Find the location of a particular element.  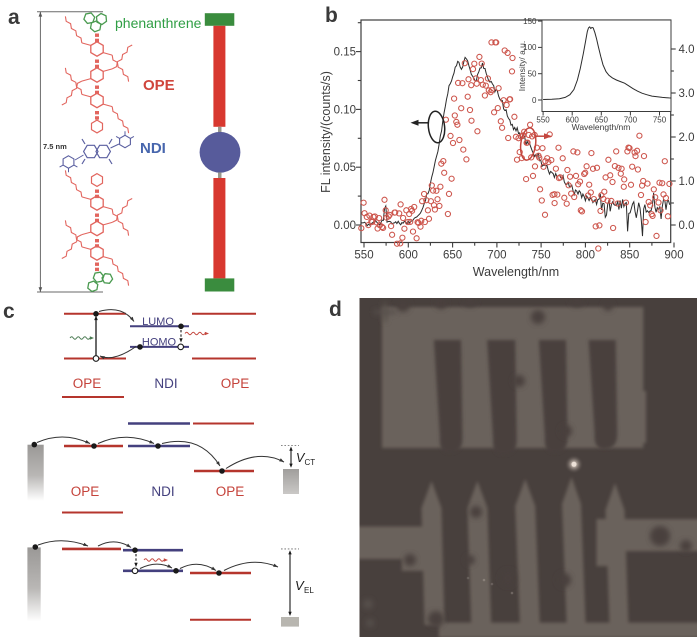

svg-text: 100 is located at coordinates (530, 47).